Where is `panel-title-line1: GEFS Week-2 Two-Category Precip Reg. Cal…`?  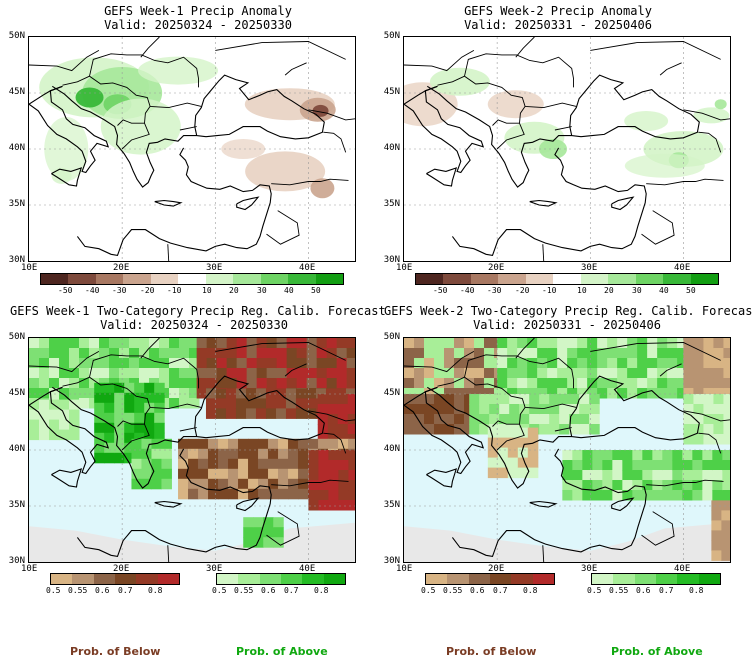
panel-title-line1: GEFS Week-2 Two-Category Precip Reg. Cal… is located at coordinates (568, 311).